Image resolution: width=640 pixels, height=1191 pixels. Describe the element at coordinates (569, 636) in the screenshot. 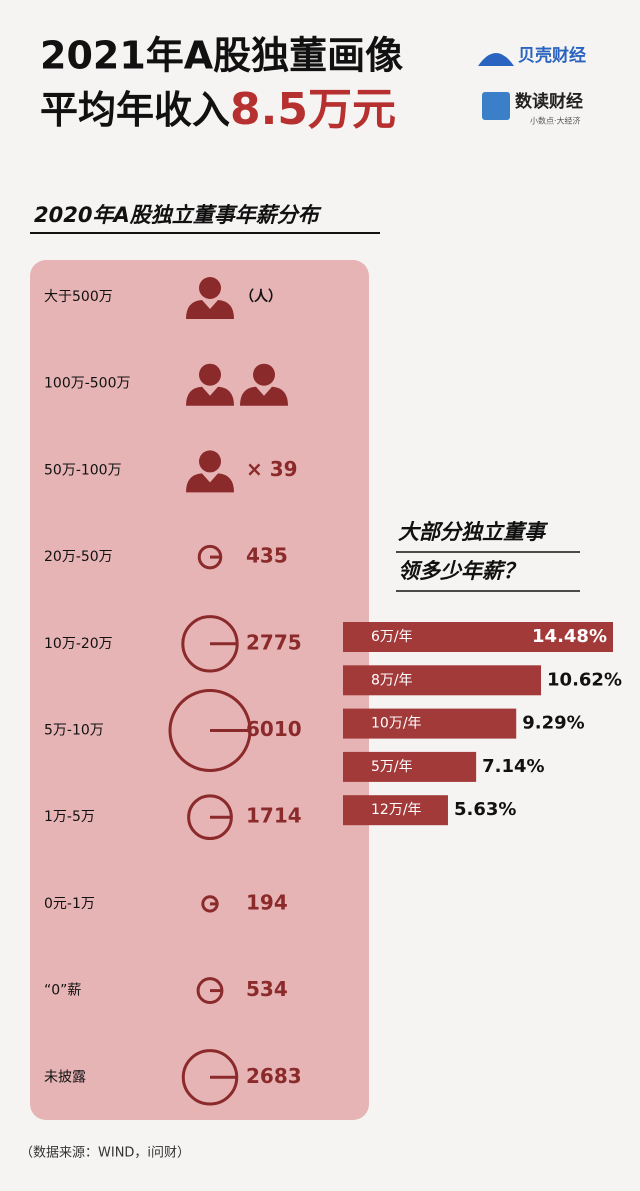

I see `value-label: 14.48%` at that location.